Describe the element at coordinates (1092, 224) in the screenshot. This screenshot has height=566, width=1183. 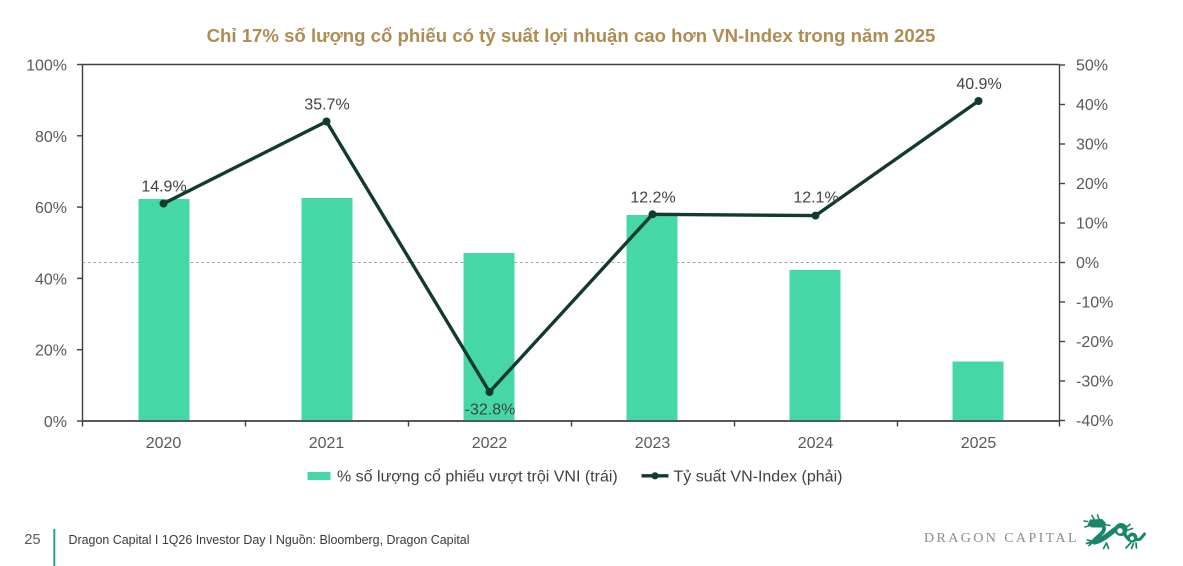
I see `svg-text: 10%` at that location.